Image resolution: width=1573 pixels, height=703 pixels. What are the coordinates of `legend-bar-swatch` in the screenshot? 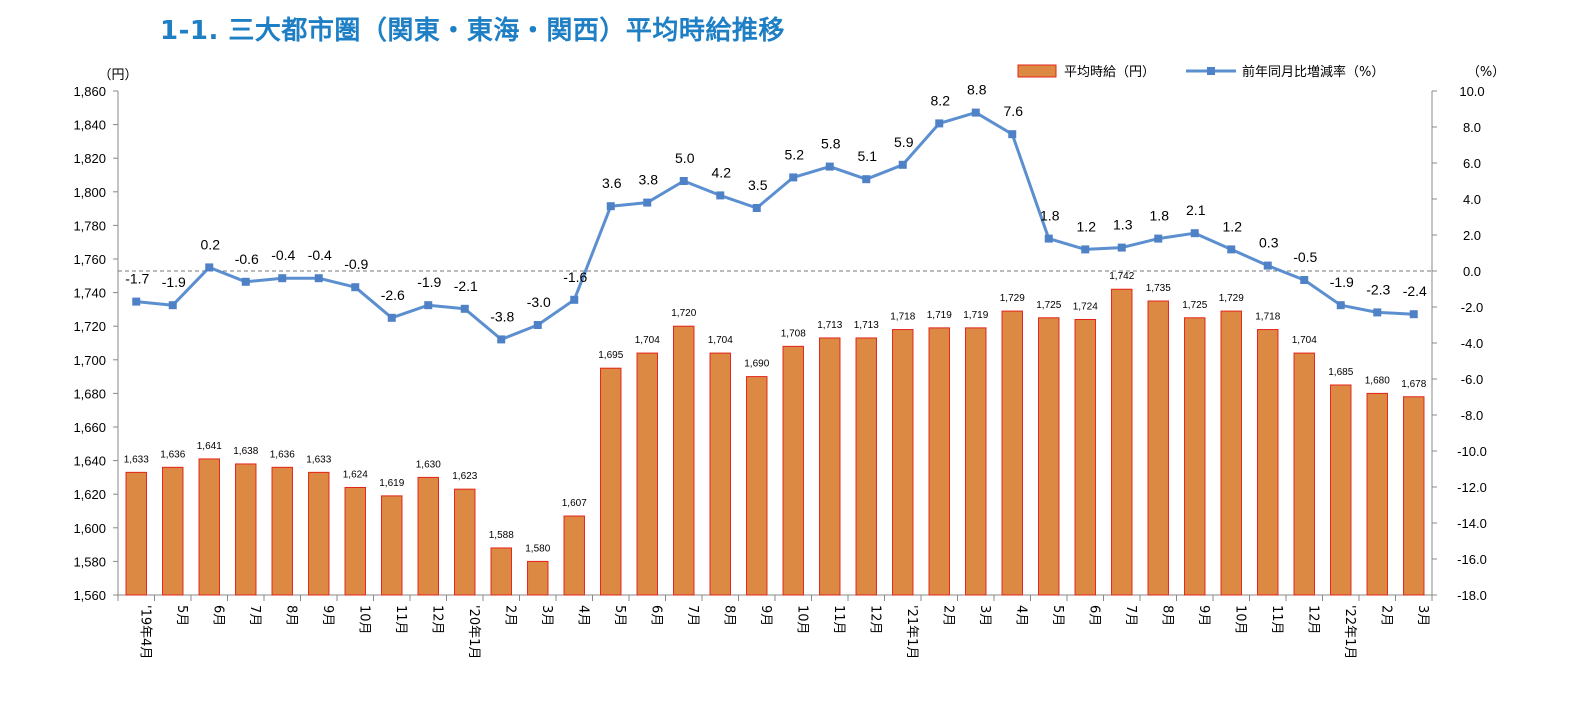 It's located at (1037, 71).